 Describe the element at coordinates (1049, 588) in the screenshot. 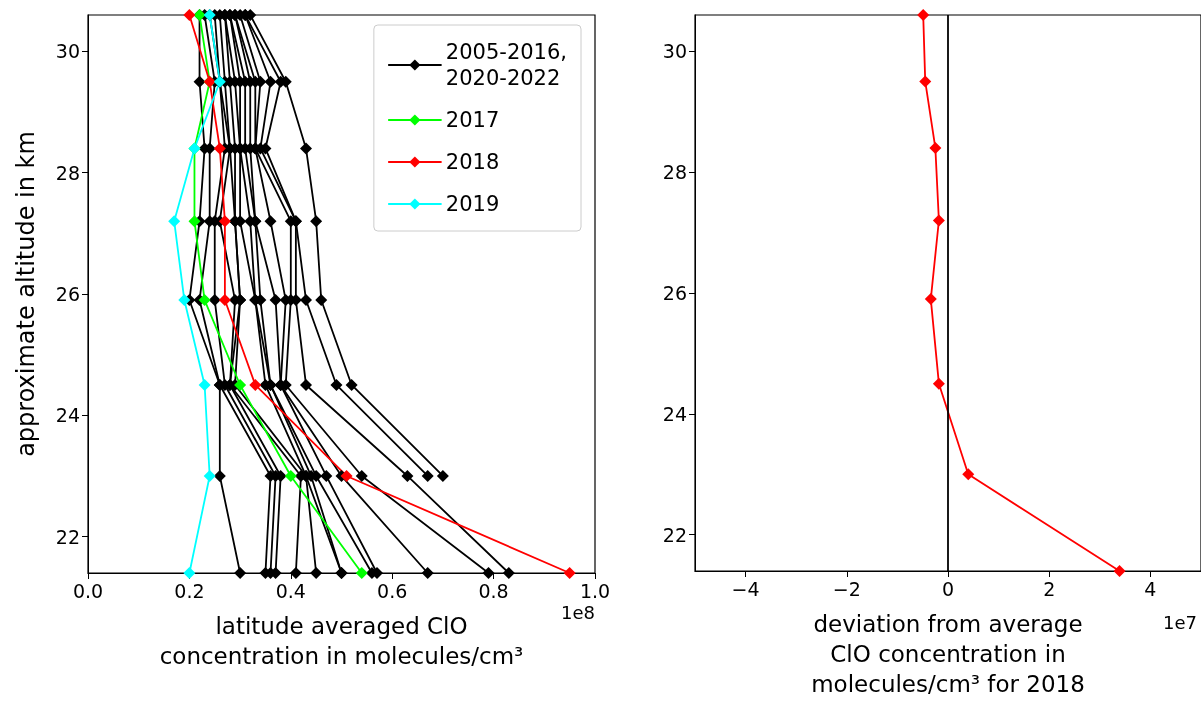

I see `x-tick-label: 2` at that location.